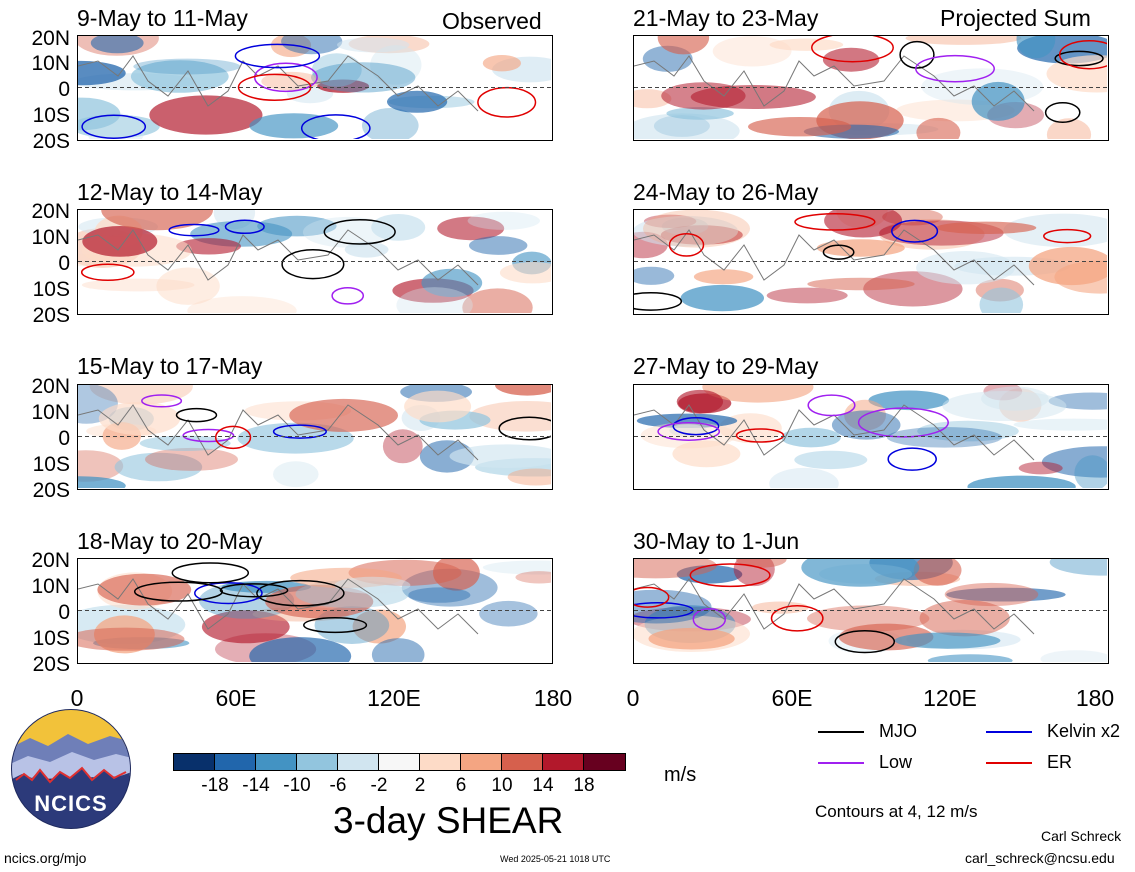 The image size is (1135, 872). What do you see at coordinates (834, 83) in the screenshot?
I see `coastline` at bounding box center [834, 83].